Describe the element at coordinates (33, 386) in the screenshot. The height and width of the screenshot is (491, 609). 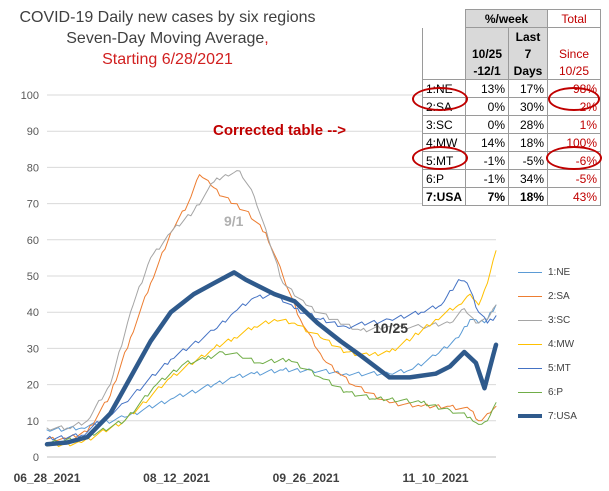
I see `y-tick-label: 20` at that location.